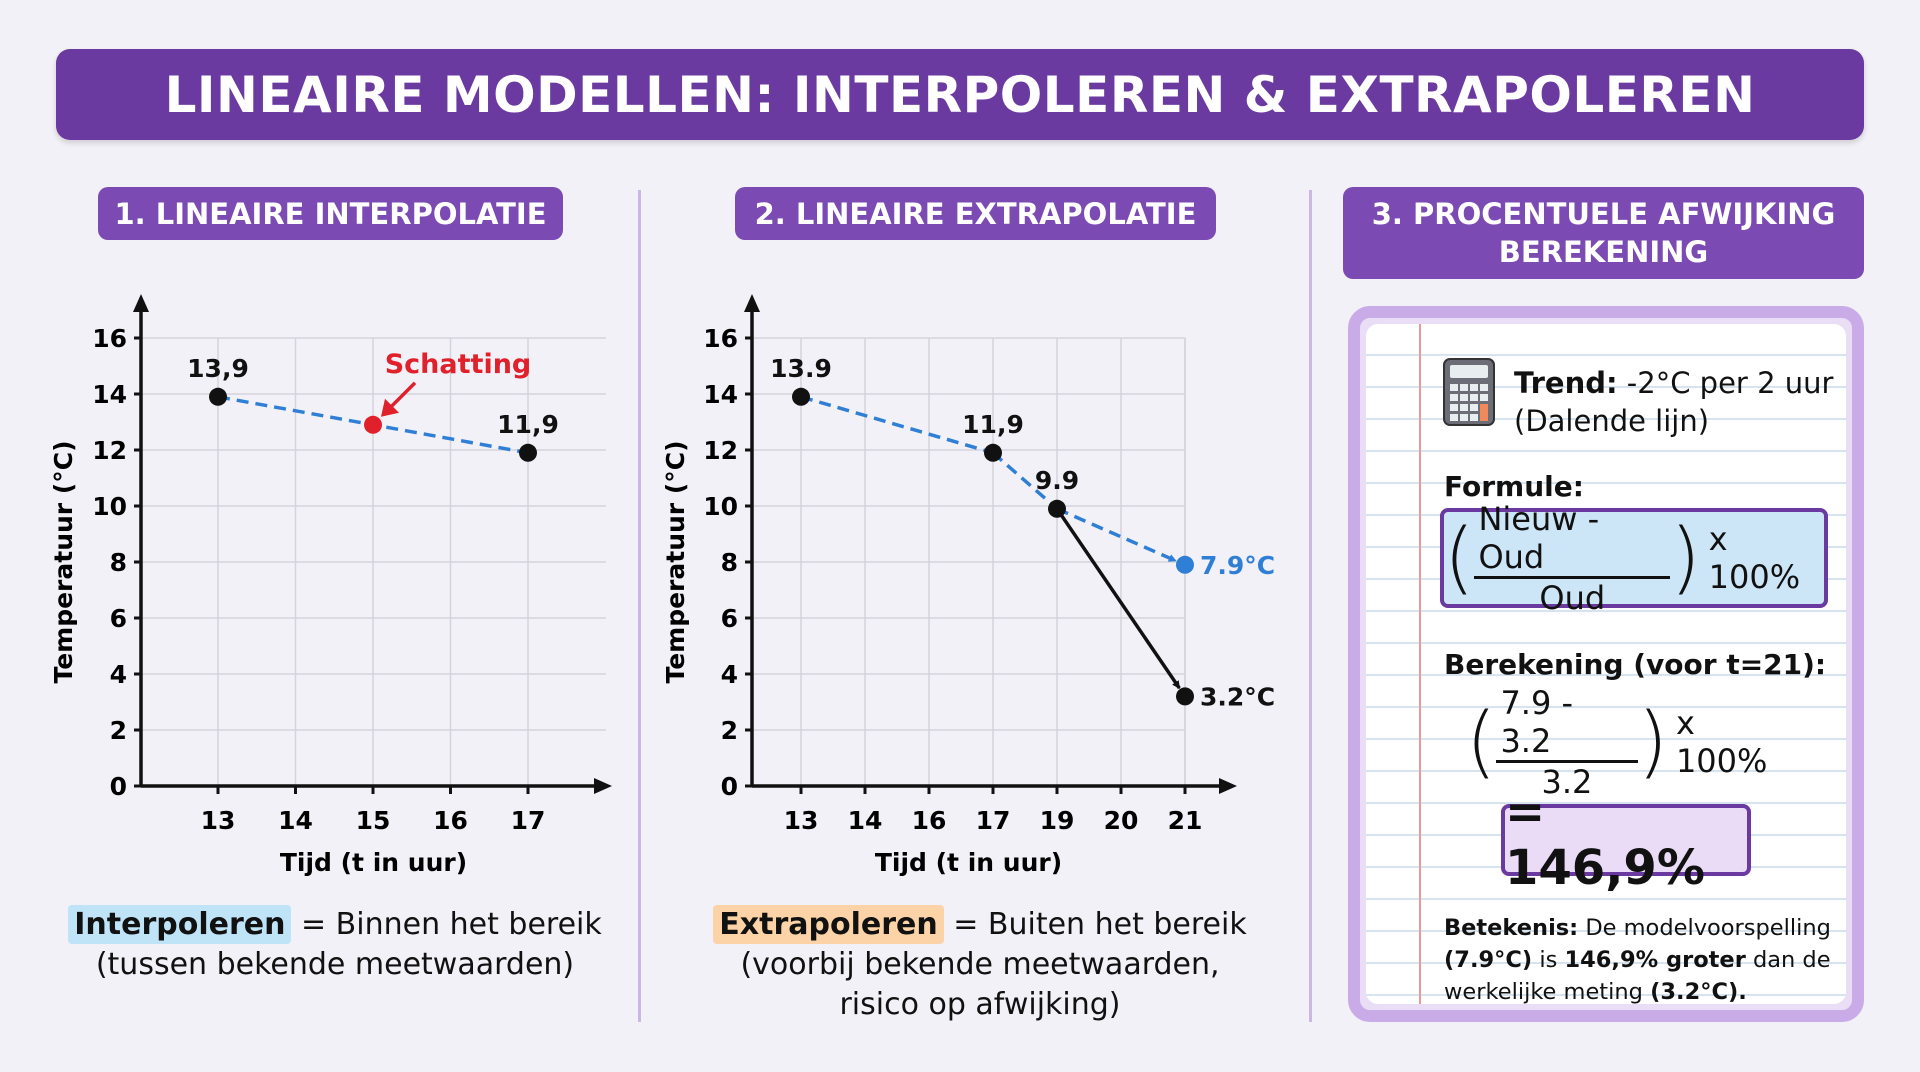 Image resolution: width=1920 pixels, height=1072 pixels. I want to click on caption-text: = Buiten het bereik, so click(1095, 924).